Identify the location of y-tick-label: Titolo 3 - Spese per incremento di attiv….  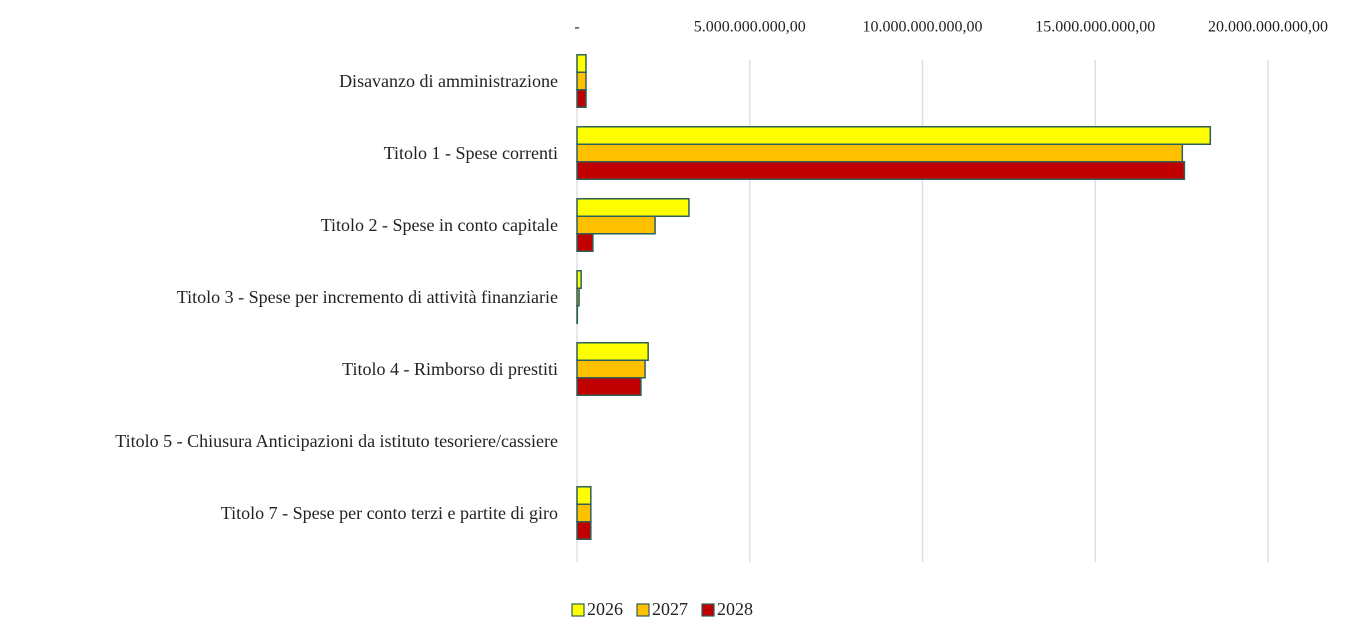
(367, 297).